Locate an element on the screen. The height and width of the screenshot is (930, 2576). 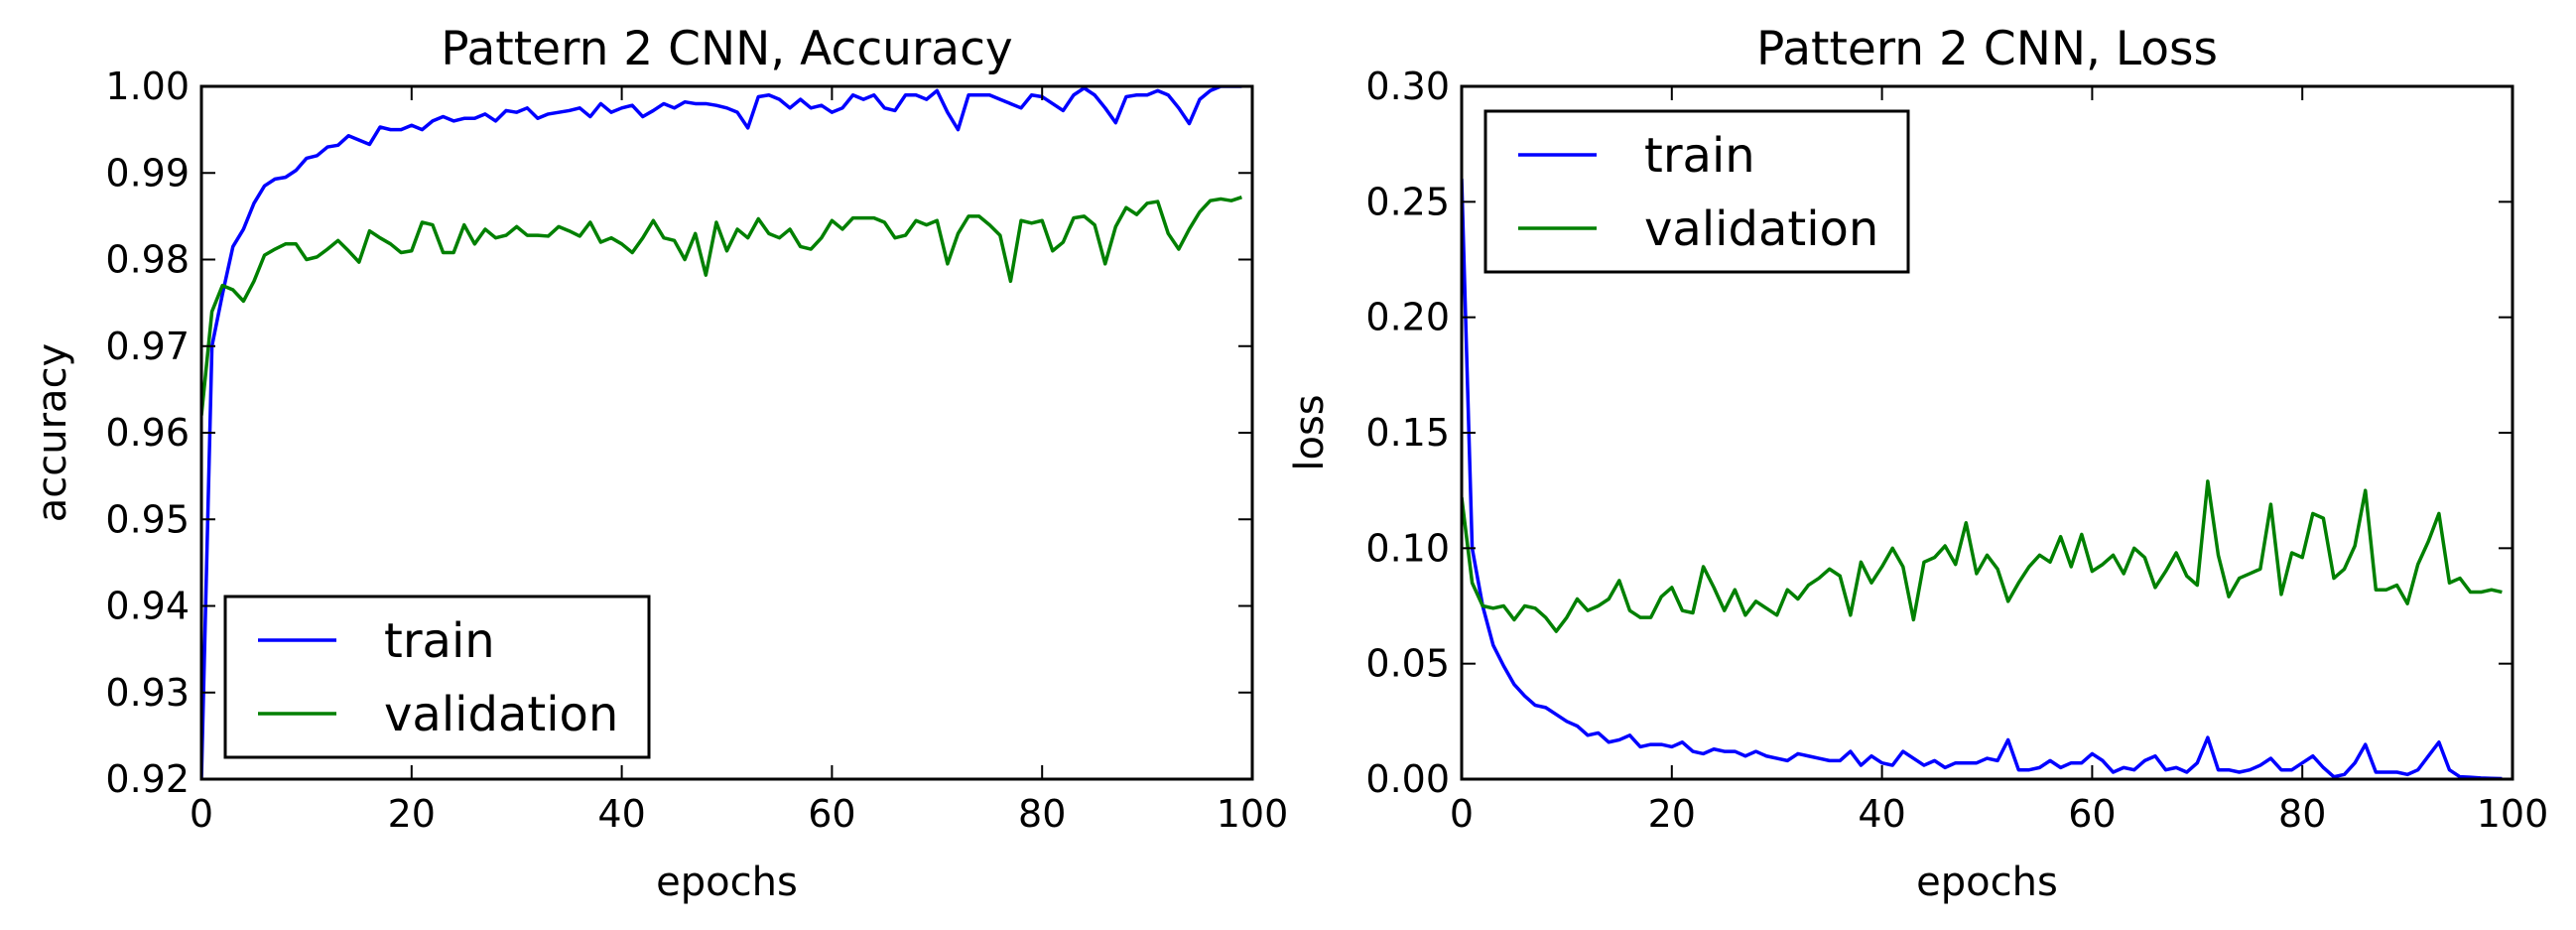
loss-xtick-label: 40 is located at coordinates (1882, 814).